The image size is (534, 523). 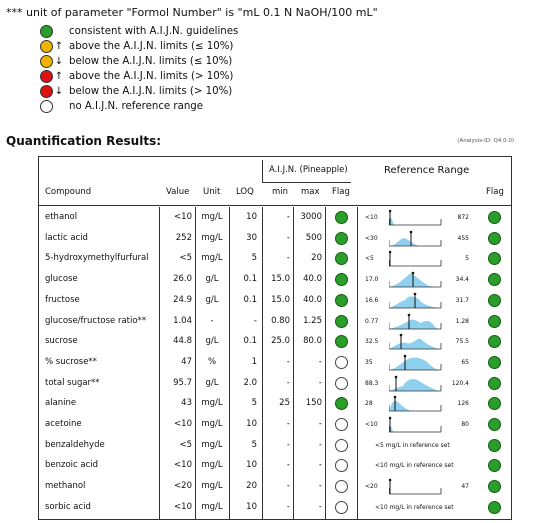 What do you see at coordinates (212, 361) in the screenshot?
I see `unit-cell: %` at bounding box center [212, 361].